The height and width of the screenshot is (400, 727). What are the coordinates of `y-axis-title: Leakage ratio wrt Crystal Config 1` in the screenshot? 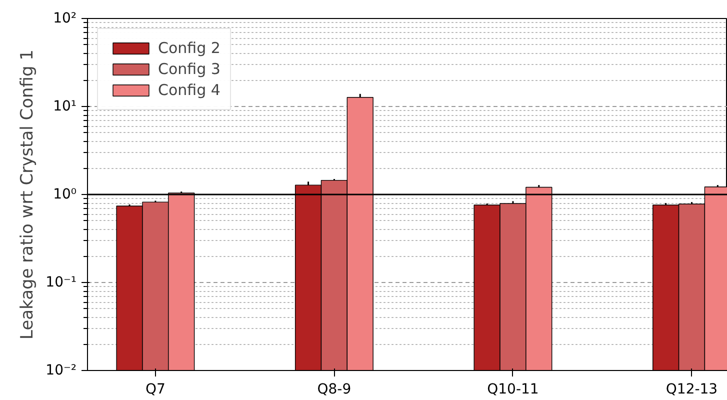 It's located at (28, 195).